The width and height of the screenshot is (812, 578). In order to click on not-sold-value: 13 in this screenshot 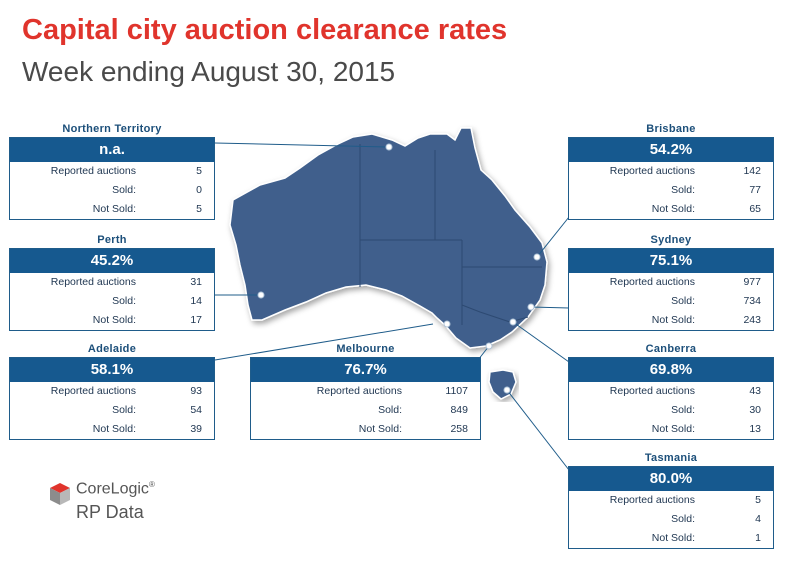, I will do `click(755, 429)`.